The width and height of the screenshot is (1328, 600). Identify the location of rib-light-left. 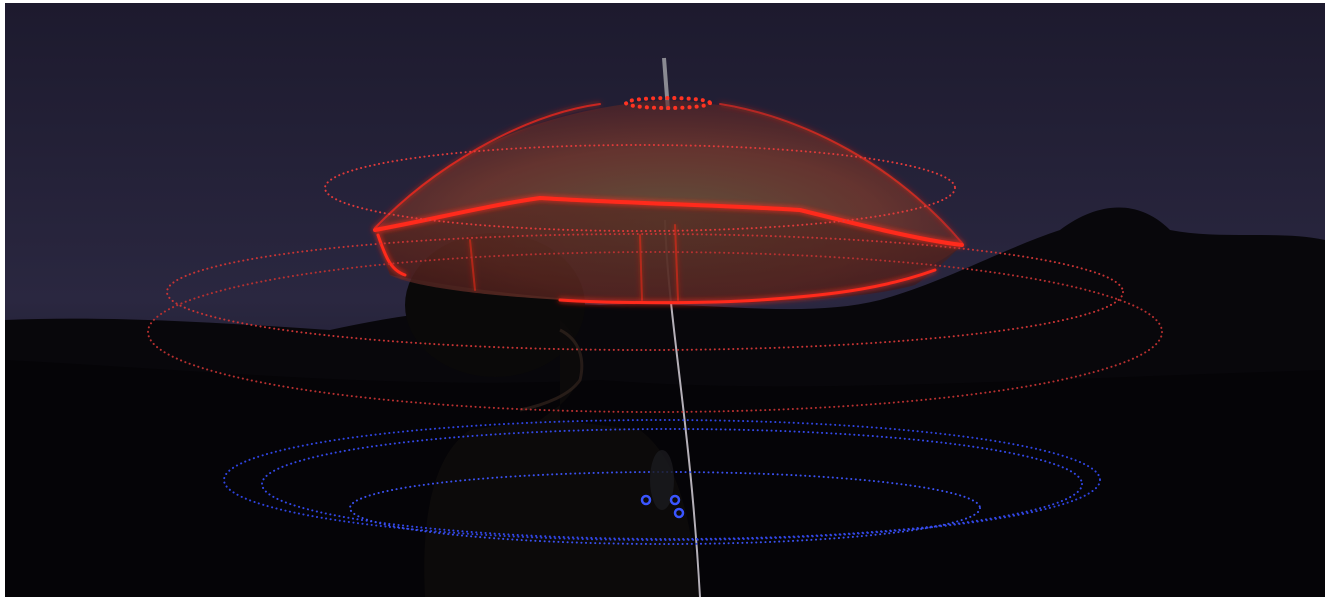
(487, 166).